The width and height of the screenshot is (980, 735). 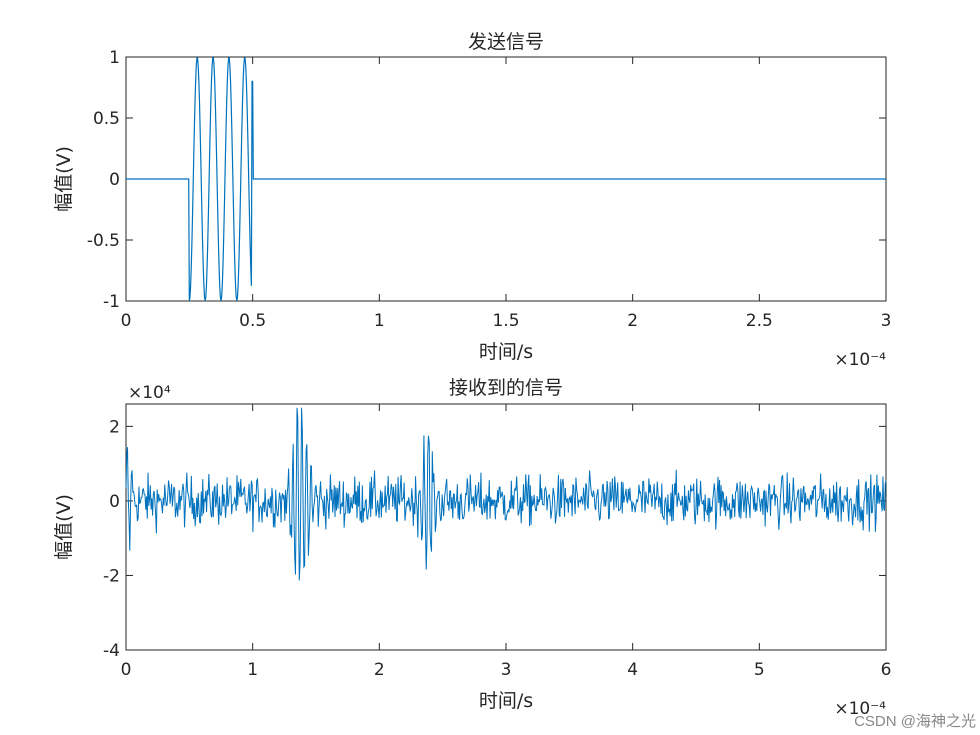 What do you see at coordinates (506, 388) in the screenshot?
I see `chart-title: 接收到的信号` at bounding box center [506, 388].